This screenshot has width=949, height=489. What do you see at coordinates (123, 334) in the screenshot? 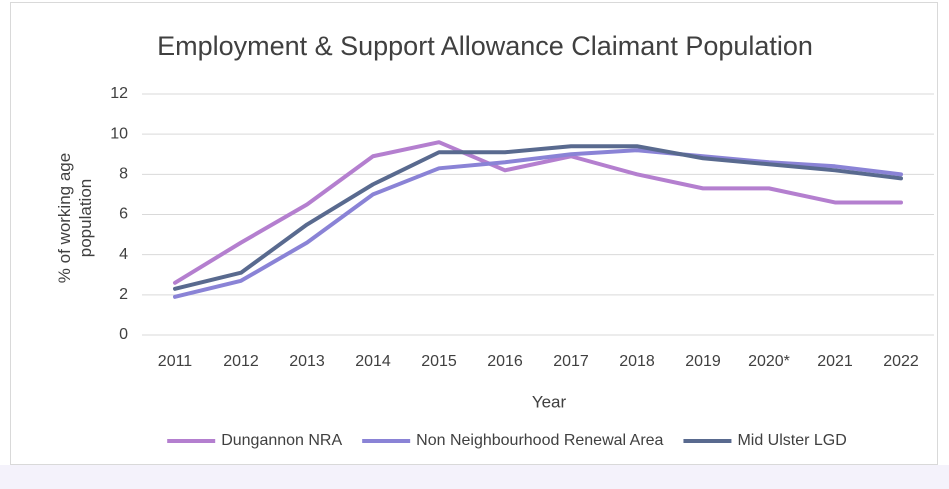
I see `y-tick-label: 0` at bounding box center [123, 334].